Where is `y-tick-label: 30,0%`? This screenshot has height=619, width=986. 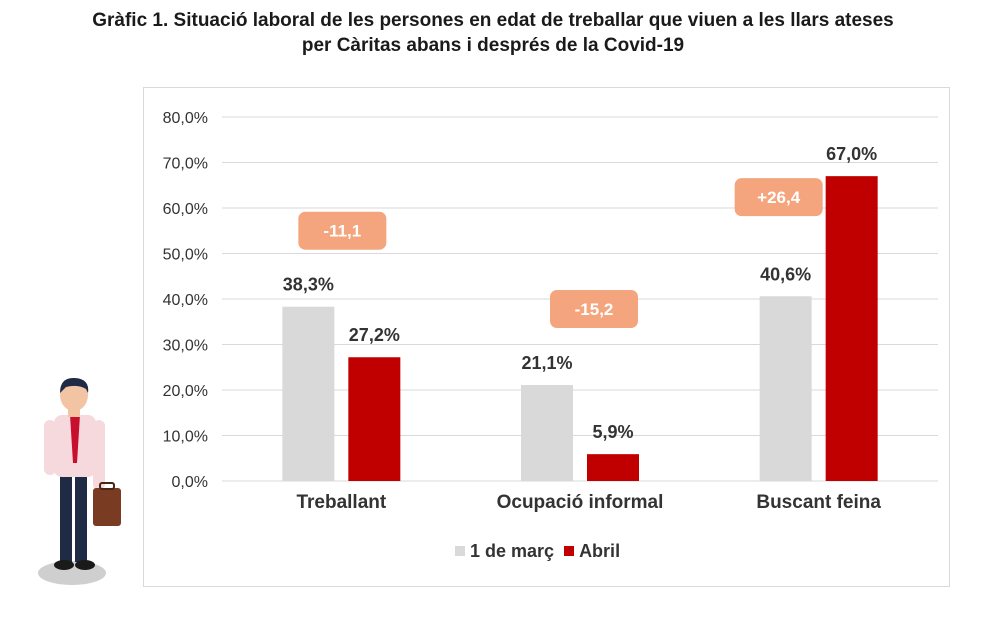
y-tick-label: 30,0% is located at coordinates (185, 346).